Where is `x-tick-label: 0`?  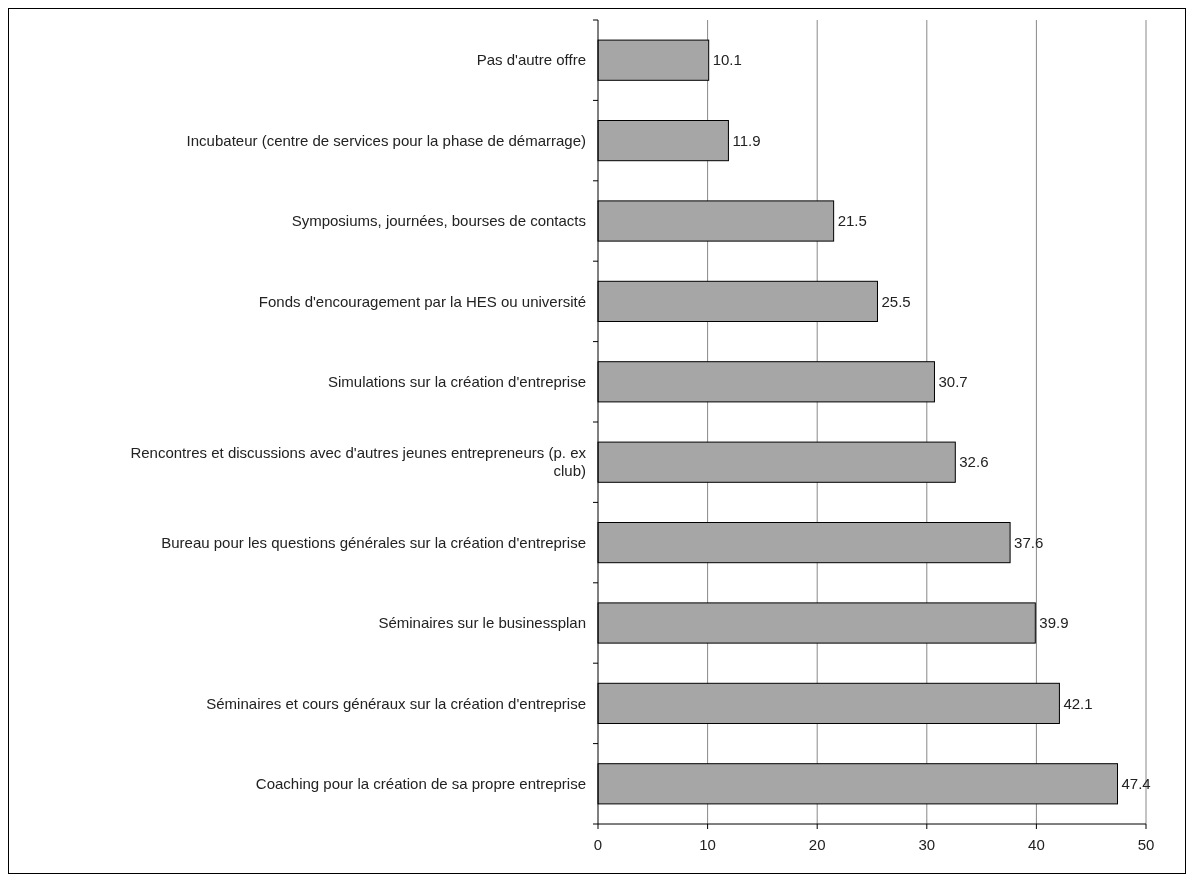 x-tick-label: 0 is located at coordinates (598, 844).